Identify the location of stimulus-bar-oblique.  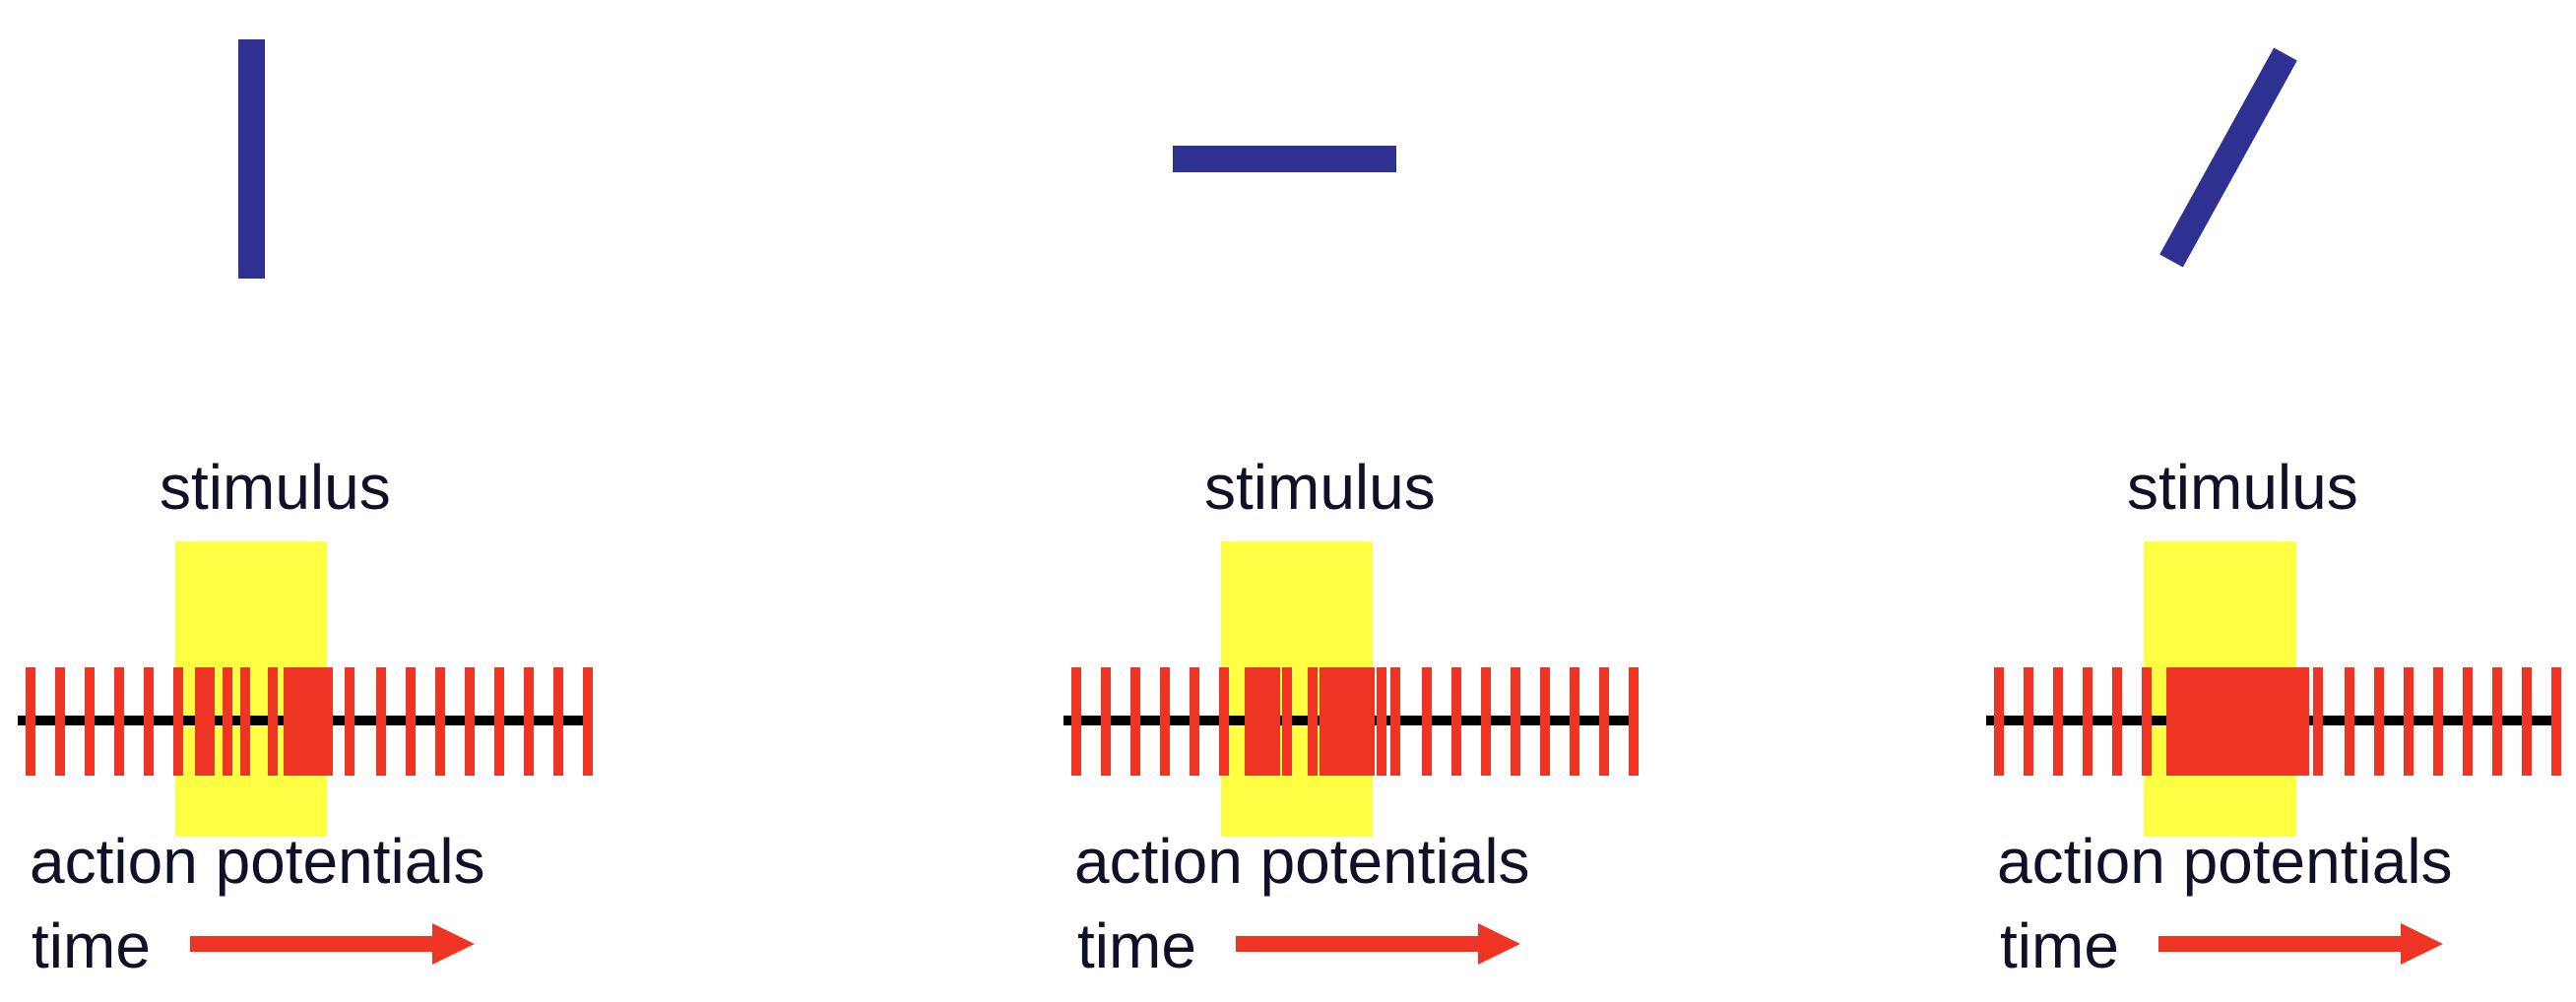
(2228, 157).